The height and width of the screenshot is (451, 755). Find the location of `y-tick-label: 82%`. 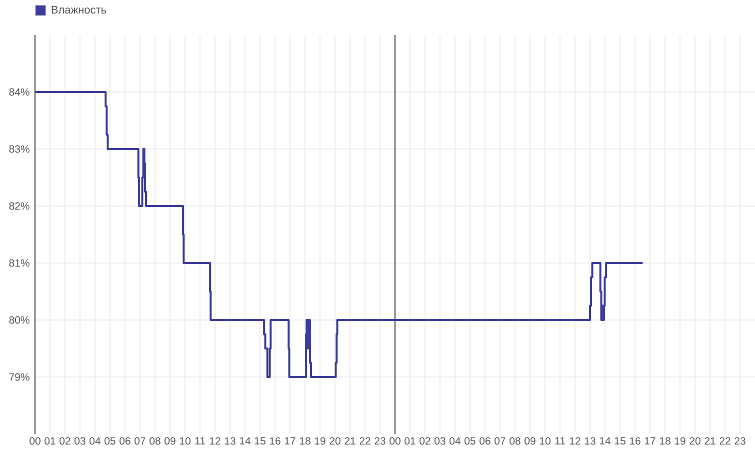

y-tick-label: 82% is located at coordinates (19, 206).